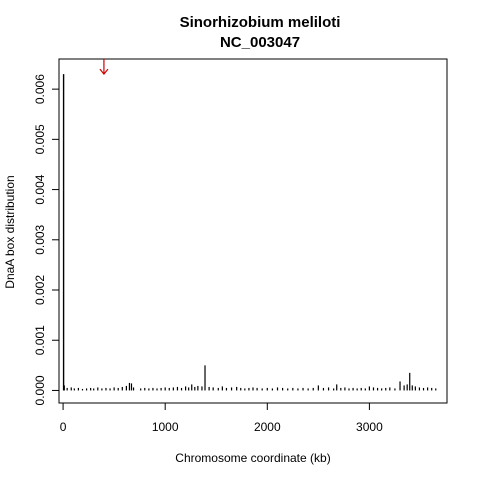  Describe the element at coordinates (260, 42) in the screenshot. I see `chart-subtitle: NC_003047` at that location.